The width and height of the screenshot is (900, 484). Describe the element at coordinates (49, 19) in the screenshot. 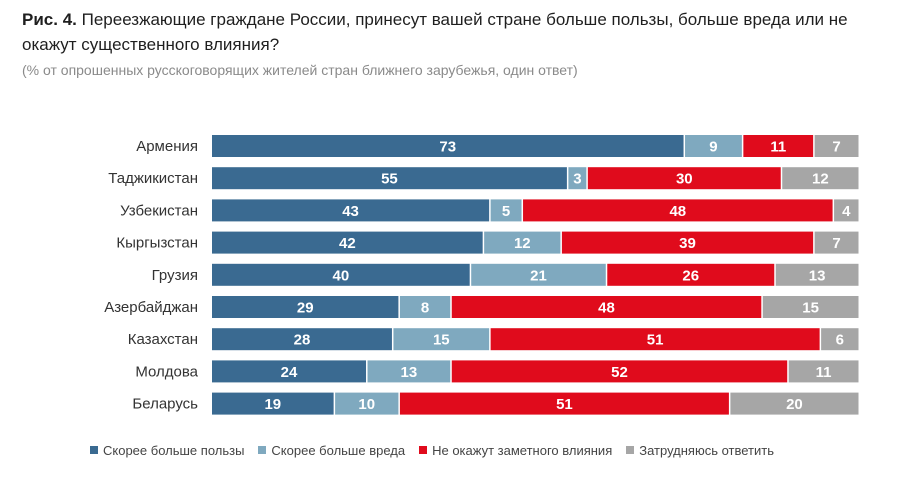

I see `figure-label: Рис. 4.` at that location.